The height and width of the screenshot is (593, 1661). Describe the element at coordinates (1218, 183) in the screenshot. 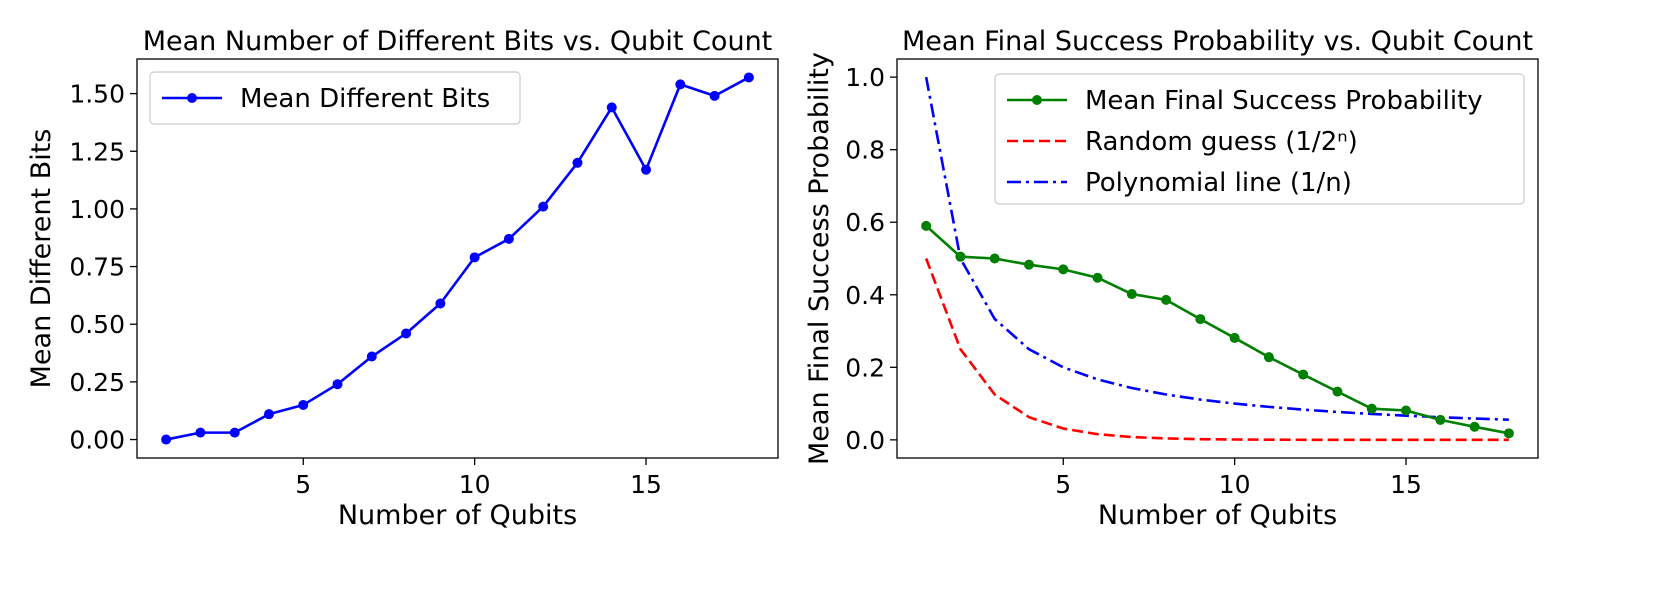

I see `legend-label: Polynomial line (1/n)` at that location.